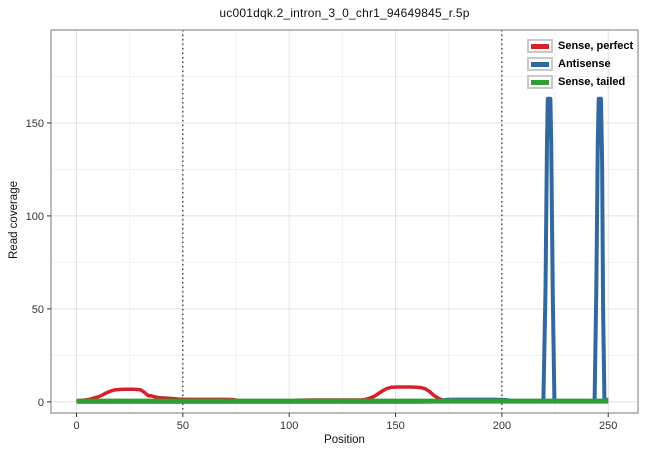 The image size is (650, 460). What do you see at coordinates (344, 13) in the screenshot?
I see `chart-title: uc001dqk.2_intron_3_0_chr1_94649845_r.5p` at bounding box center [344, 13].